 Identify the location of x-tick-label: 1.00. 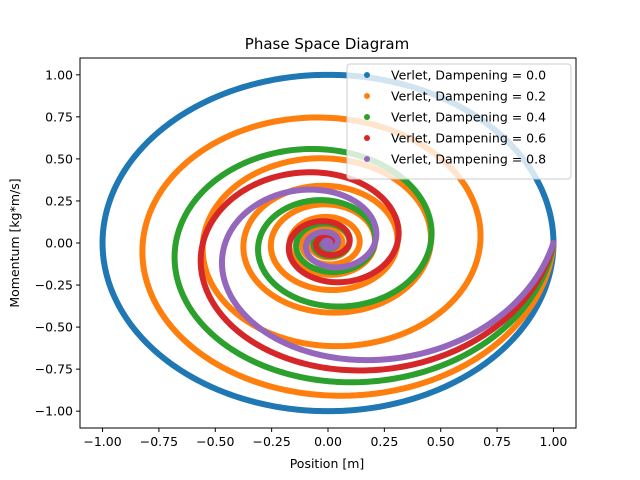
(554, 441).